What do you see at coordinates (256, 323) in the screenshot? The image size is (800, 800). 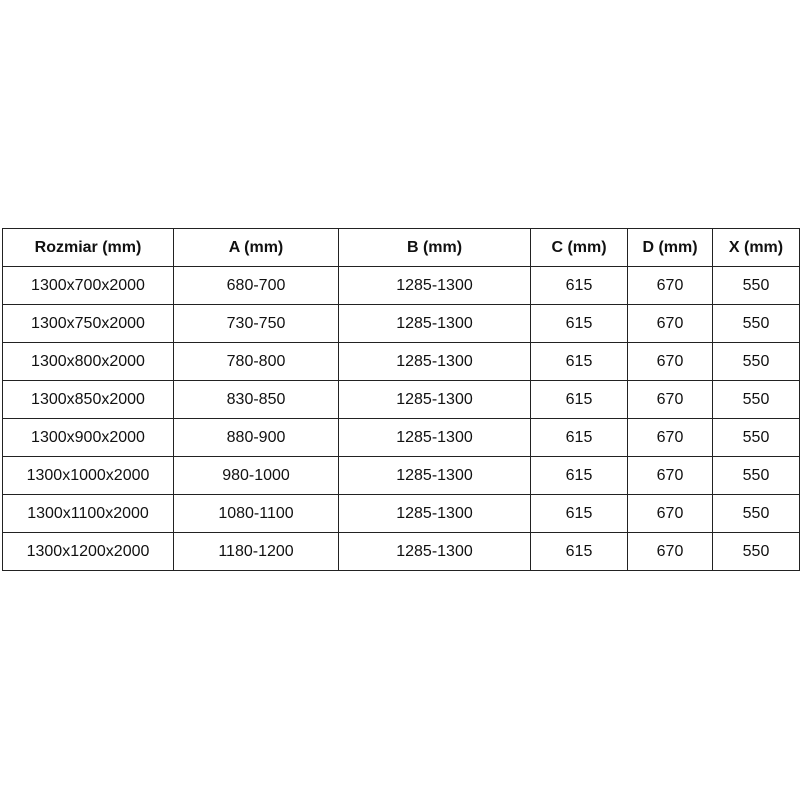 I see `cell-a: 730-750` at bounding box center [256, 323].